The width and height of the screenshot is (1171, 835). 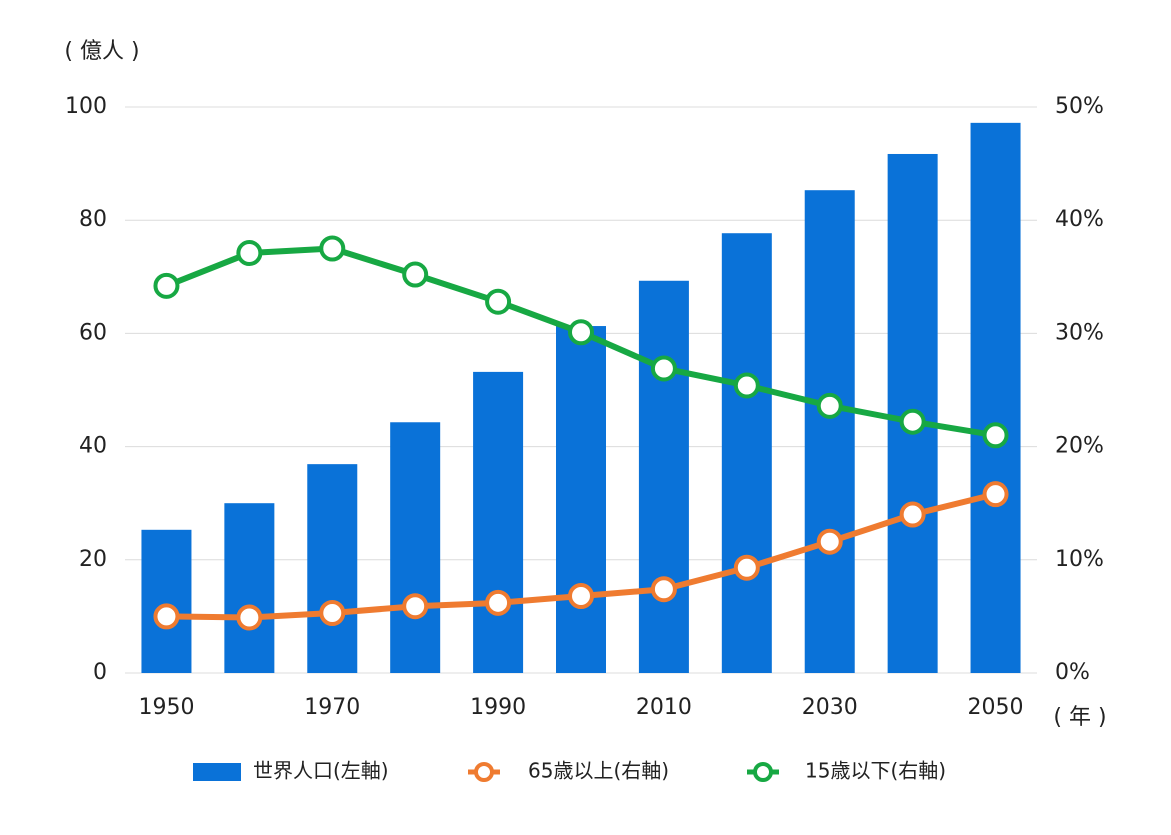 What do you see at coordinates (498, 707) in the screenshot?
I see `x-tick-label: 1990` at bounding box center [498, 707].